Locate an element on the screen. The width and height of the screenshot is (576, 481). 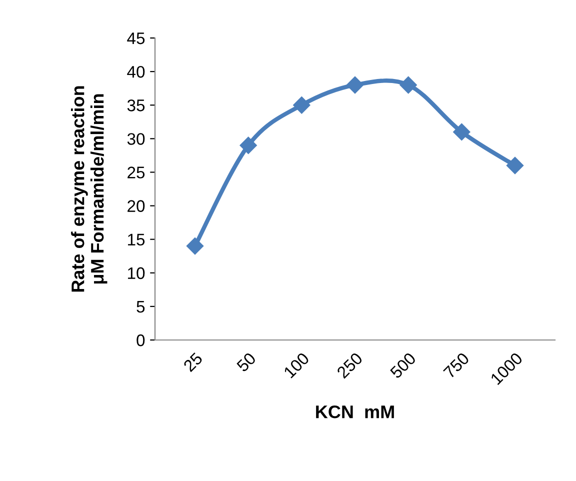
x-axis-title: KCN mM is located at coordinates (355, 411).